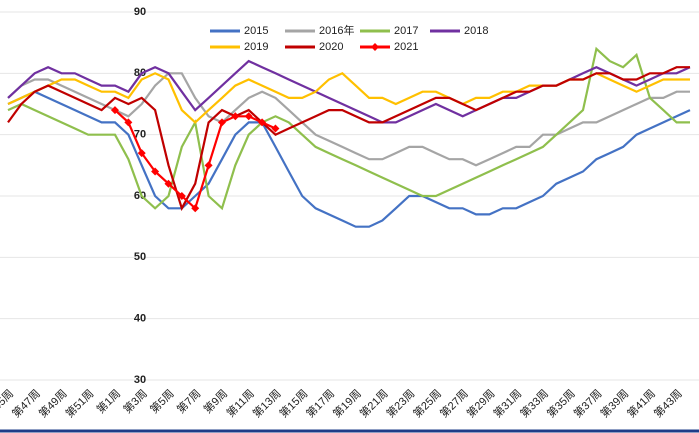 This screenshot has height=433, width=699. What do you see at coordinates (53, 403) in the screenshot?
I see `x-tick-label: 第49周` at bounding box center [53, 403].